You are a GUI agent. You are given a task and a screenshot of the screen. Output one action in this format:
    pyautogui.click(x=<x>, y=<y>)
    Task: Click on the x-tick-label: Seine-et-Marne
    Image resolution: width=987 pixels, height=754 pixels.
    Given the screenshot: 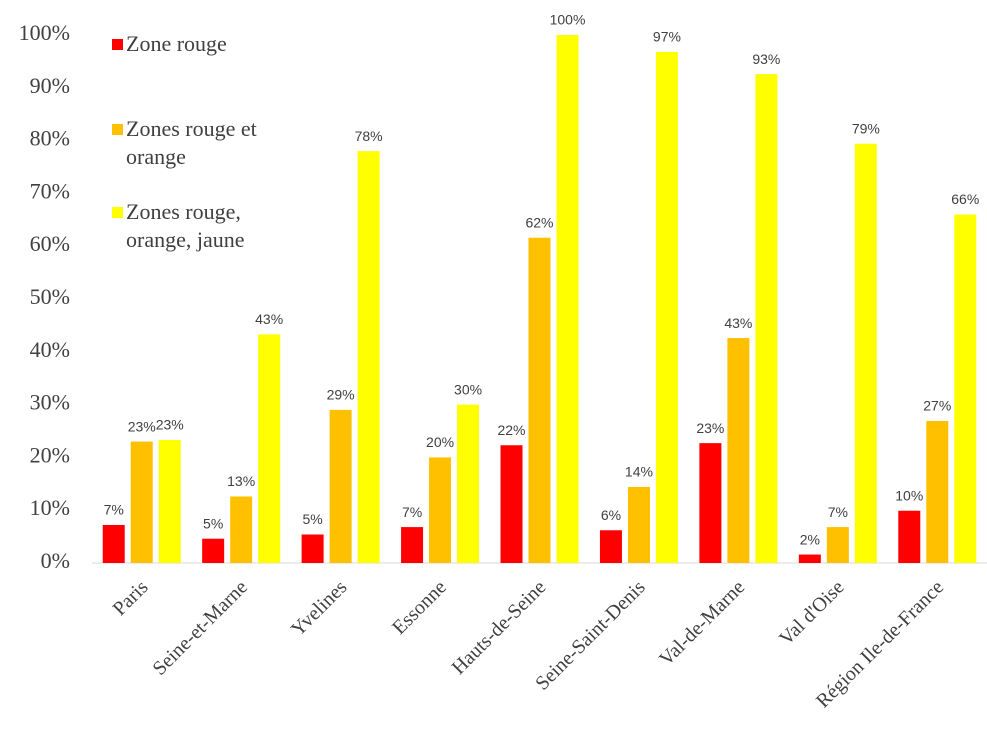 What is the action you would take?
    pyautogui.click(x=200, y=628)
    